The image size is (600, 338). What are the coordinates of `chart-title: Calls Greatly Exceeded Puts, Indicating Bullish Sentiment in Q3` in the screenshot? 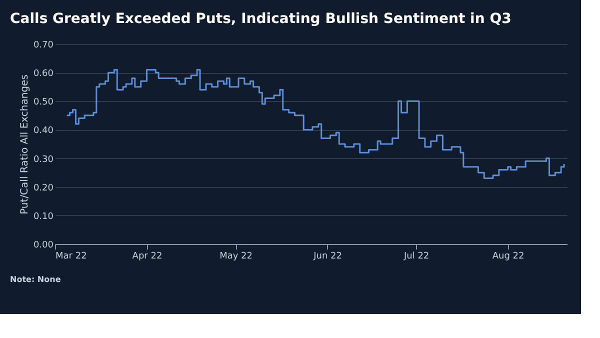 It's located at (261, 19).